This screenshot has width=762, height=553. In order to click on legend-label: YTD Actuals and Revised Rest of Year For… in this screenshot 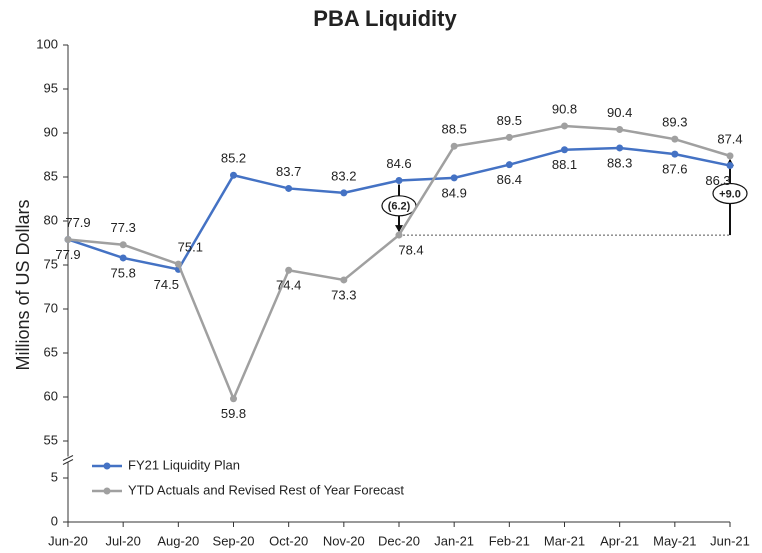, I will do `click(266, 489)`.